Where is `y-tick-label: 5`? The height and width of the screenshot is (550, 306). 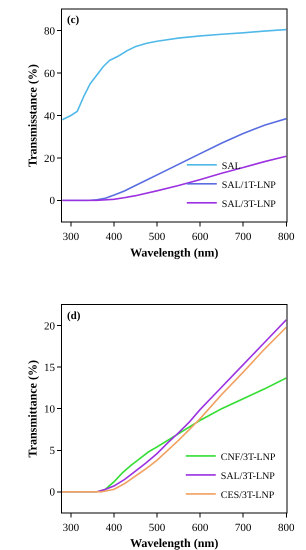
y-tick-label: 5 is located at coordinates (53, 451).